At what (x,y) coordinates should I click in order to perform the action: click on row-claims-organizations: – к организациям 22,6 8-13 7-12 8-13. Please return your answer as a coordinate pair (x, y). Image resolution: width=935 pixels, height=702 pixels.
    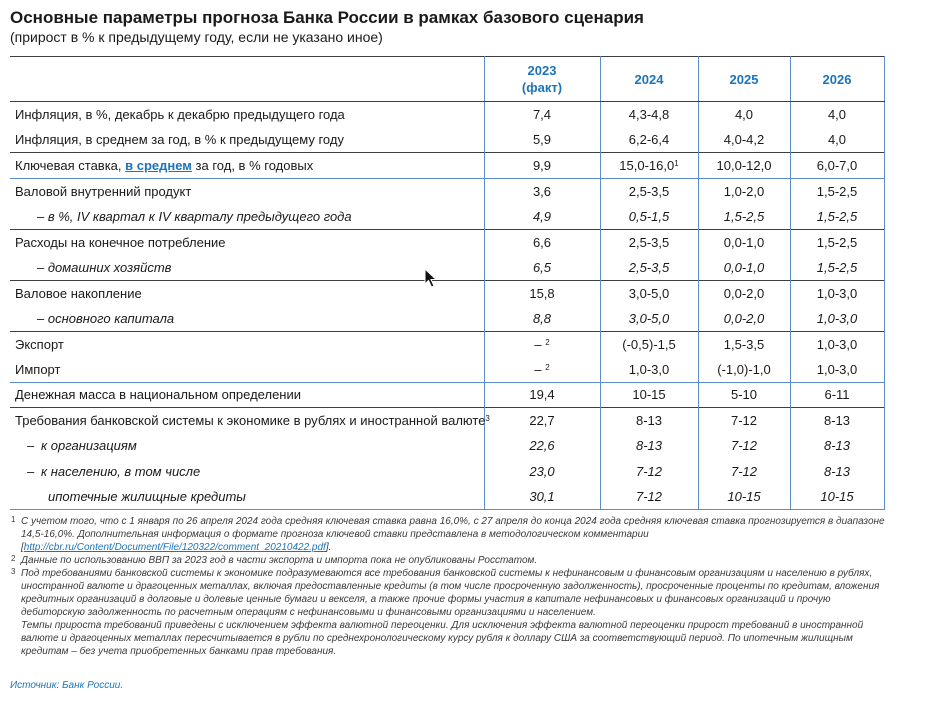
    Looking at the image, I should click on (447, 446).